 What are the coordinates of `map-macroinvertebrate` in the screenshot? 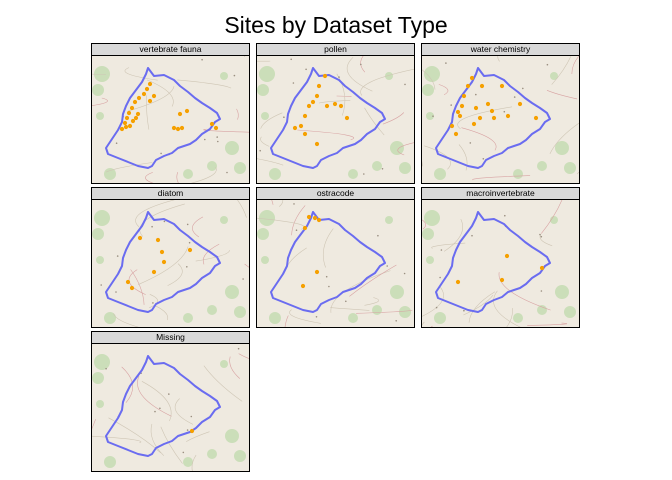 It's located at (500, 263).